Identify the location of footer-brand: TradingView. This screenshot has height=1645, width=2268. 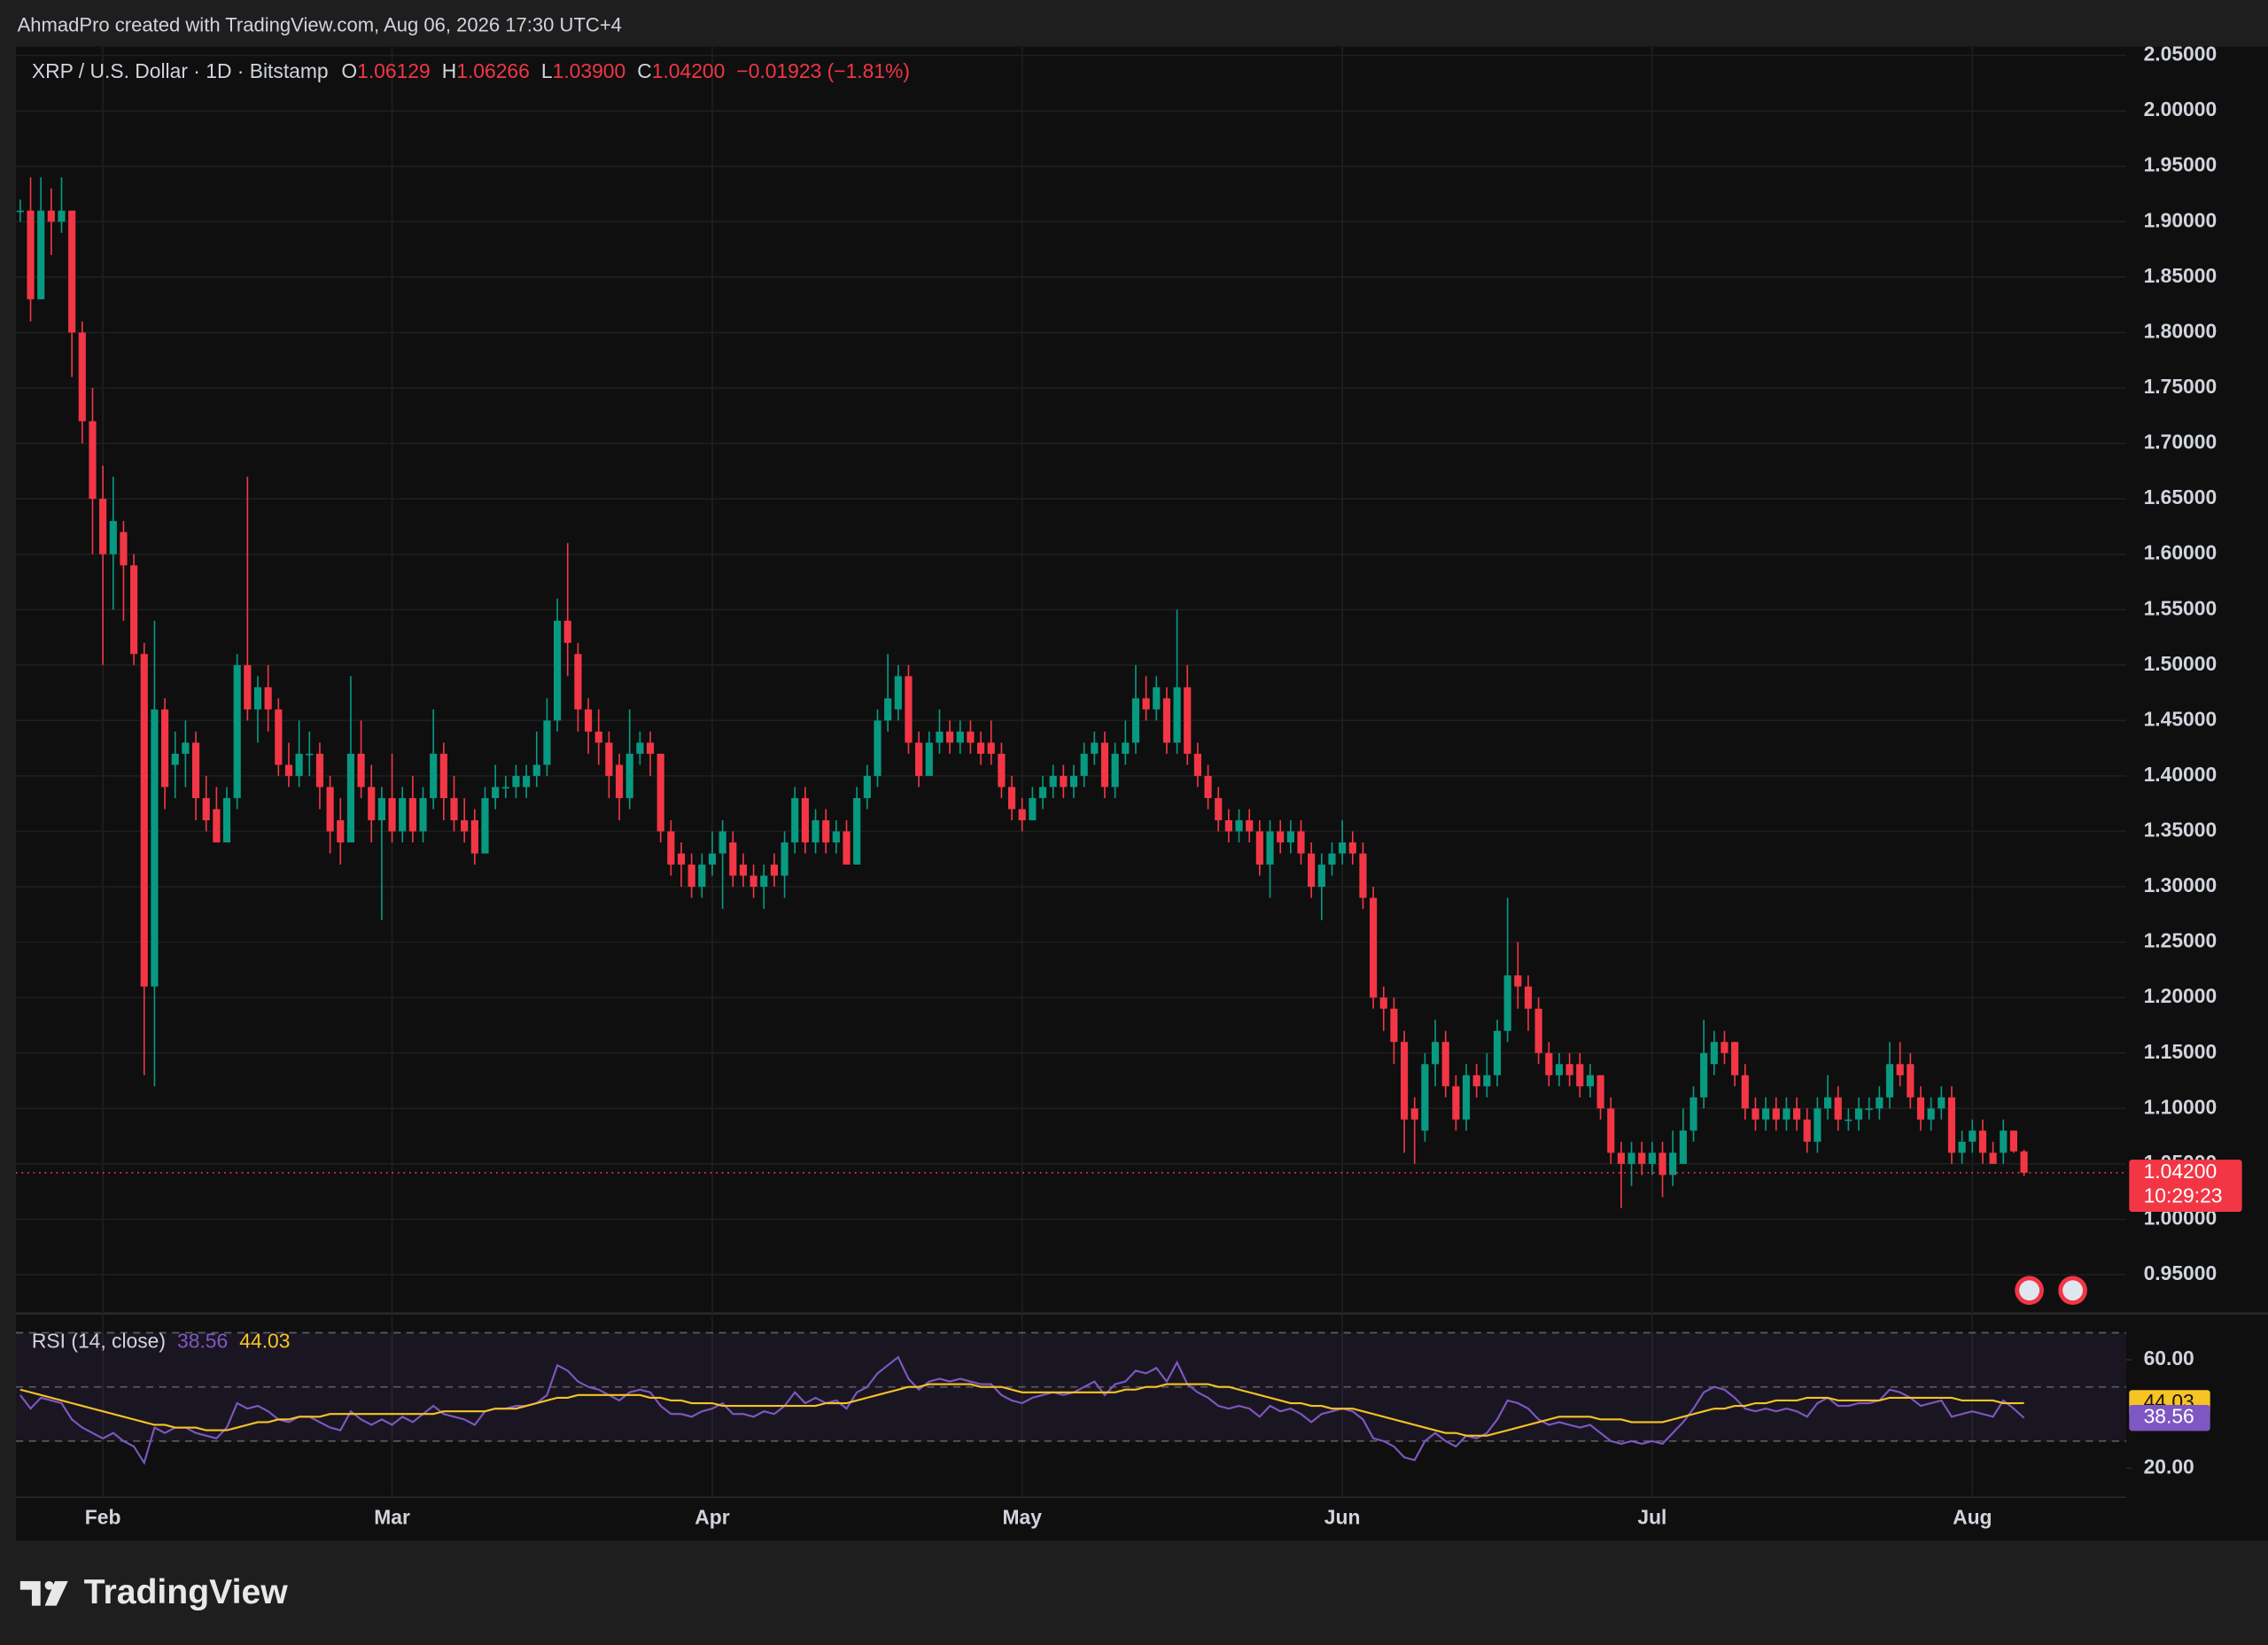
(186, 1592).